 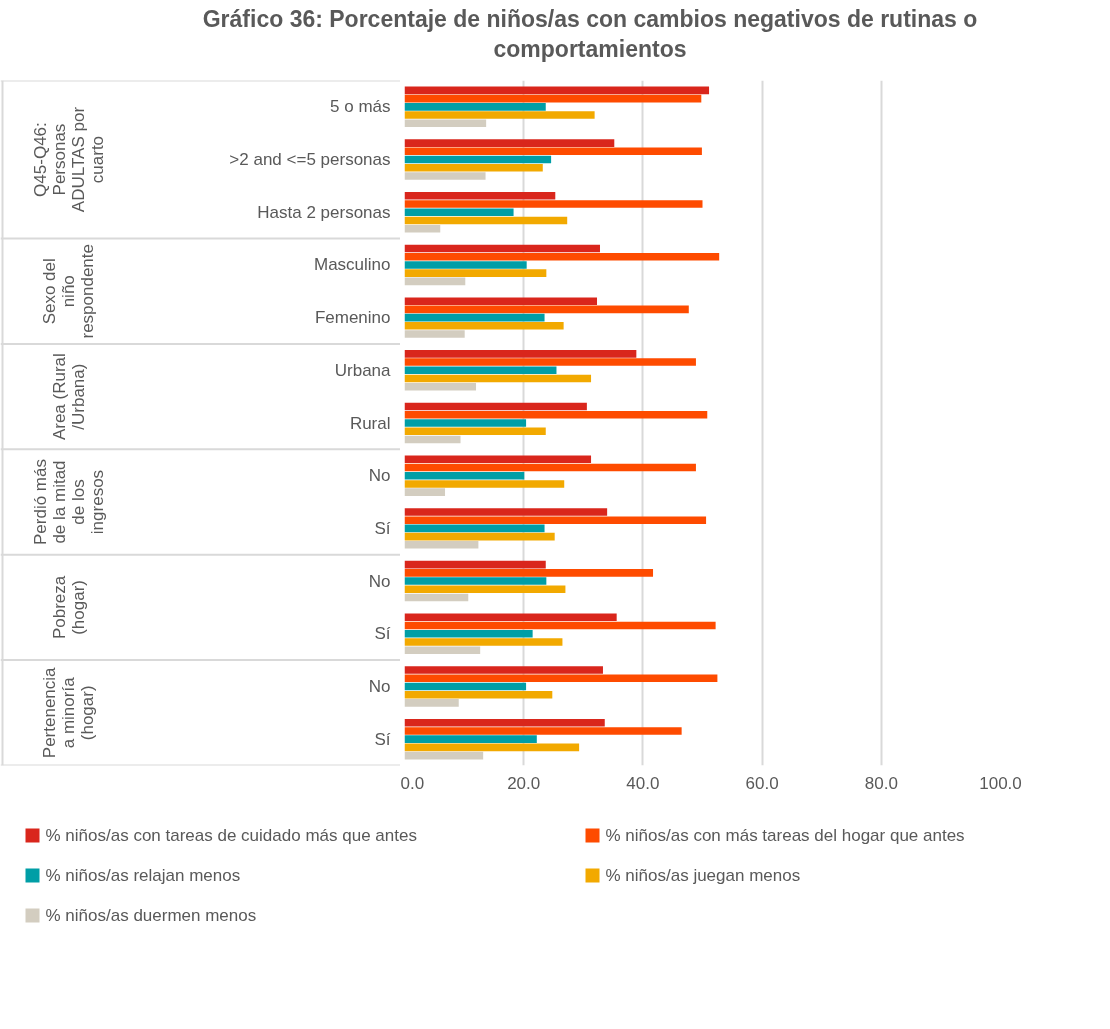 What do you see at coordinates (68, 712) in the screenshot?
I see `text: Pertenencia a minoría (hogar)` at bounding box center [68, 712].